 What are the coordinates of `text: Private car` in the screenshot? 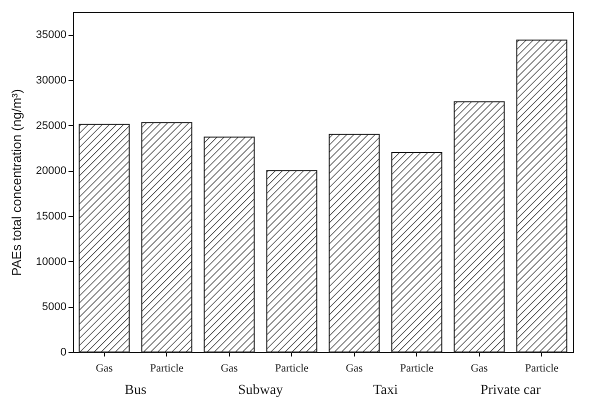 It's located at (510, 390).